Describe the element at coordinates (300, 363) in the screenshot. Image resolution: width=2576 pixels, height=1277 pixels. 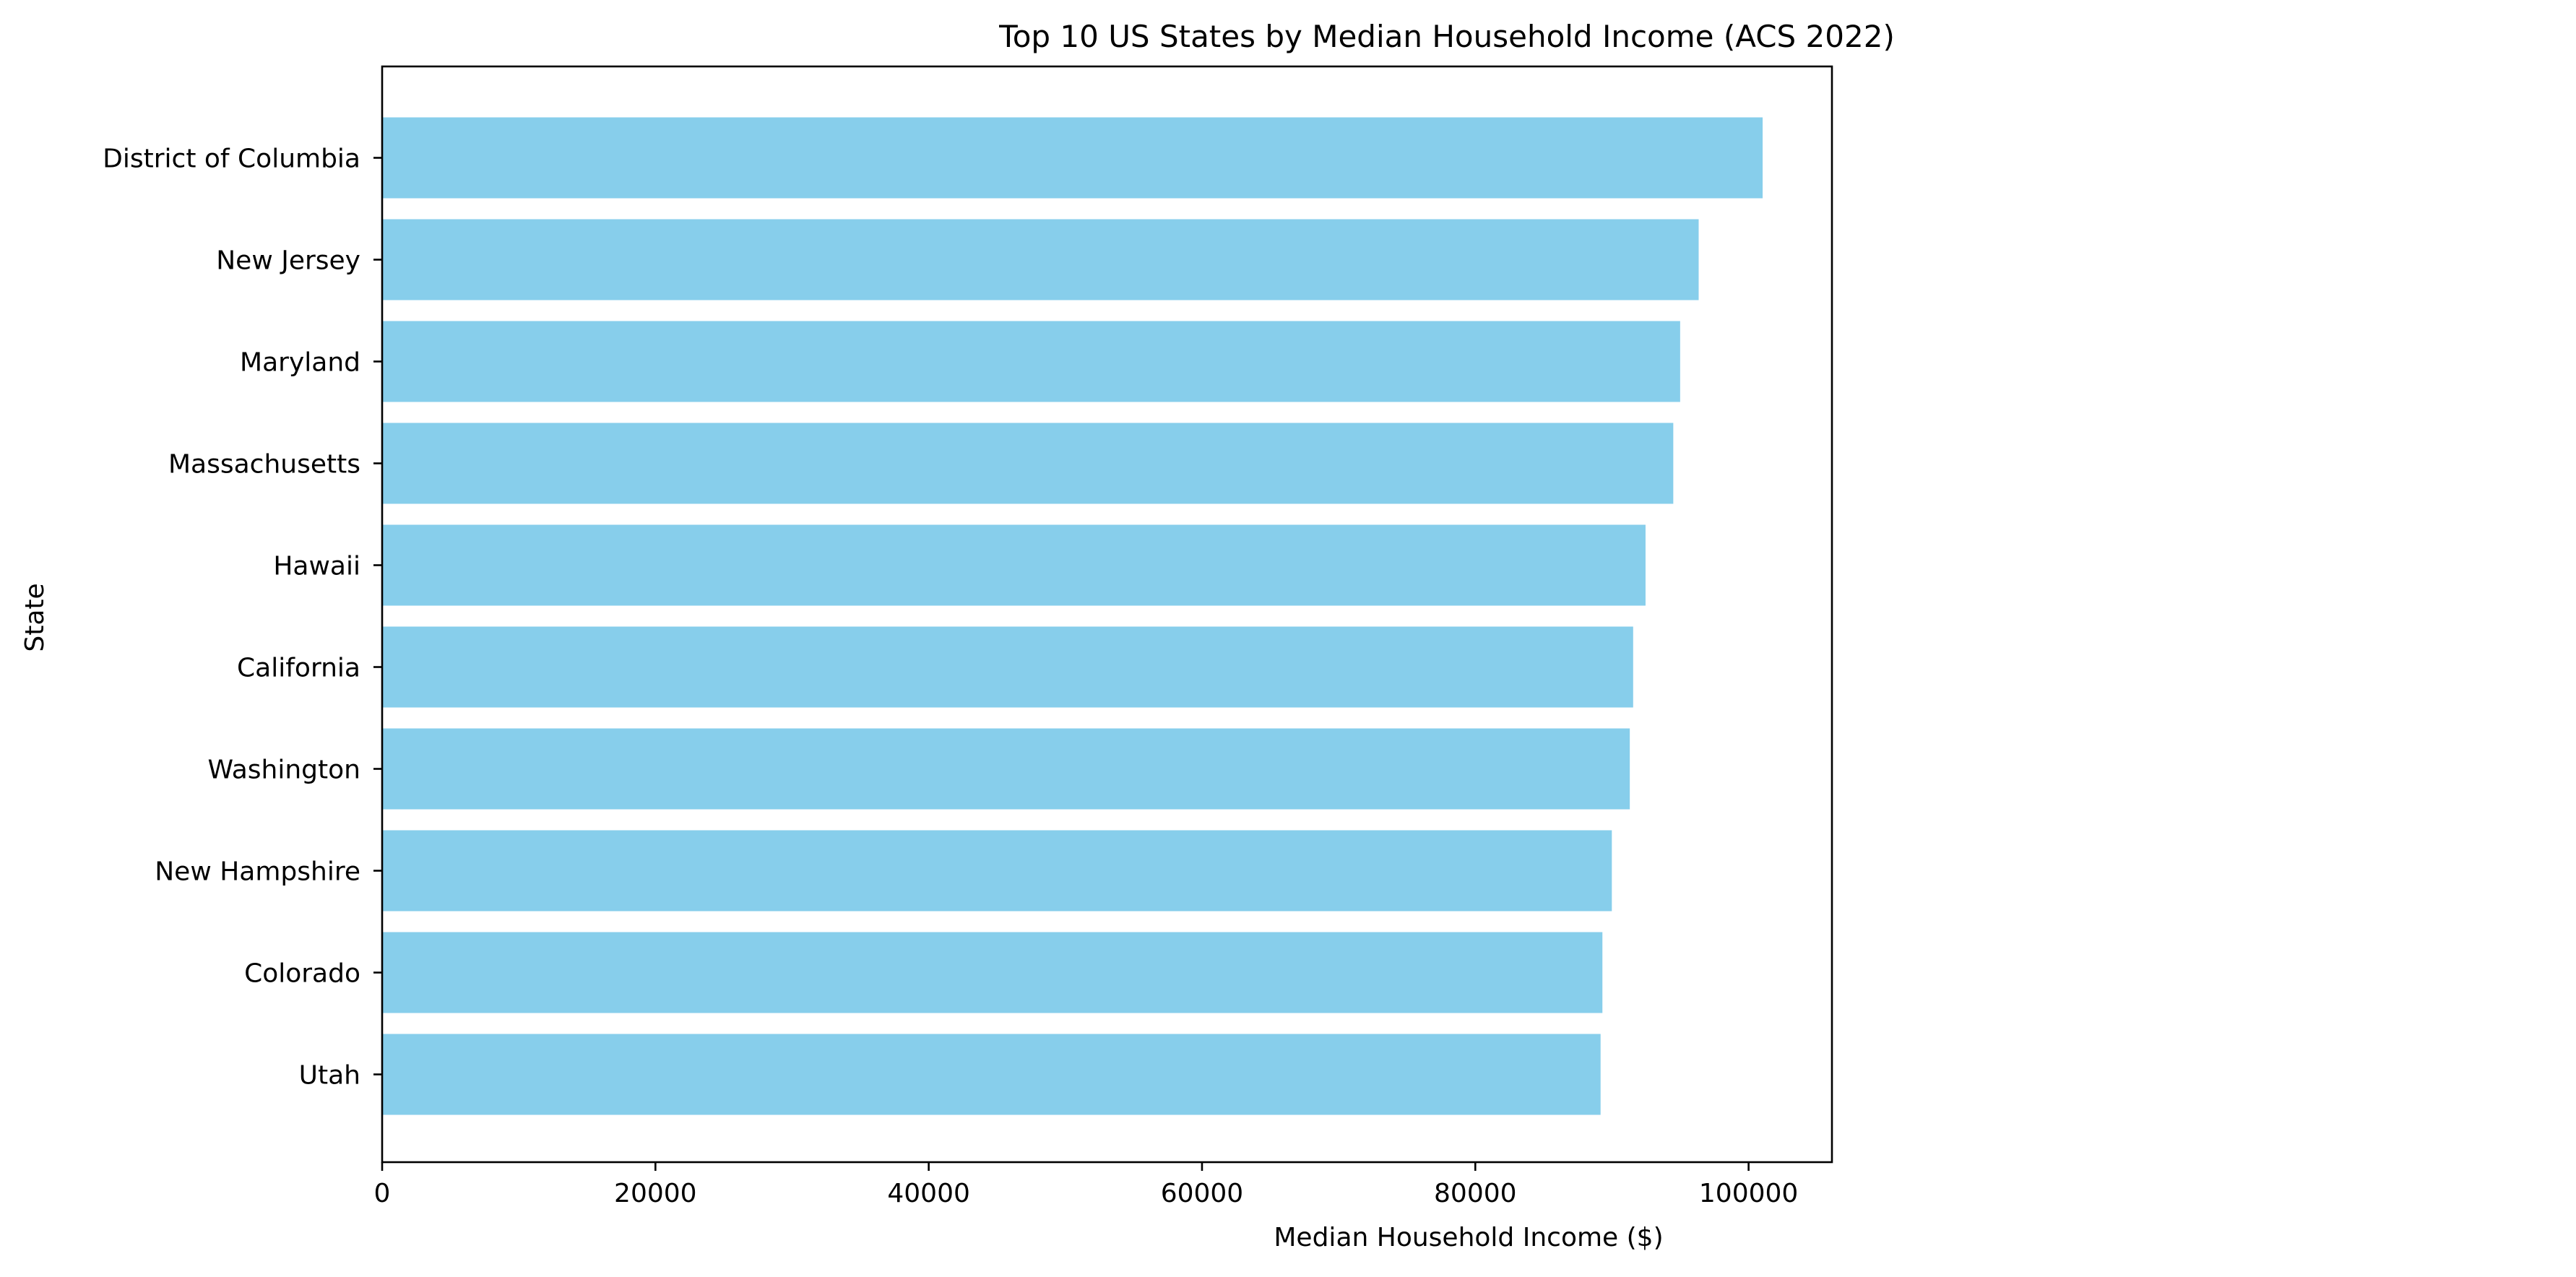
I see `y-tick-label: Maryland` at that location.